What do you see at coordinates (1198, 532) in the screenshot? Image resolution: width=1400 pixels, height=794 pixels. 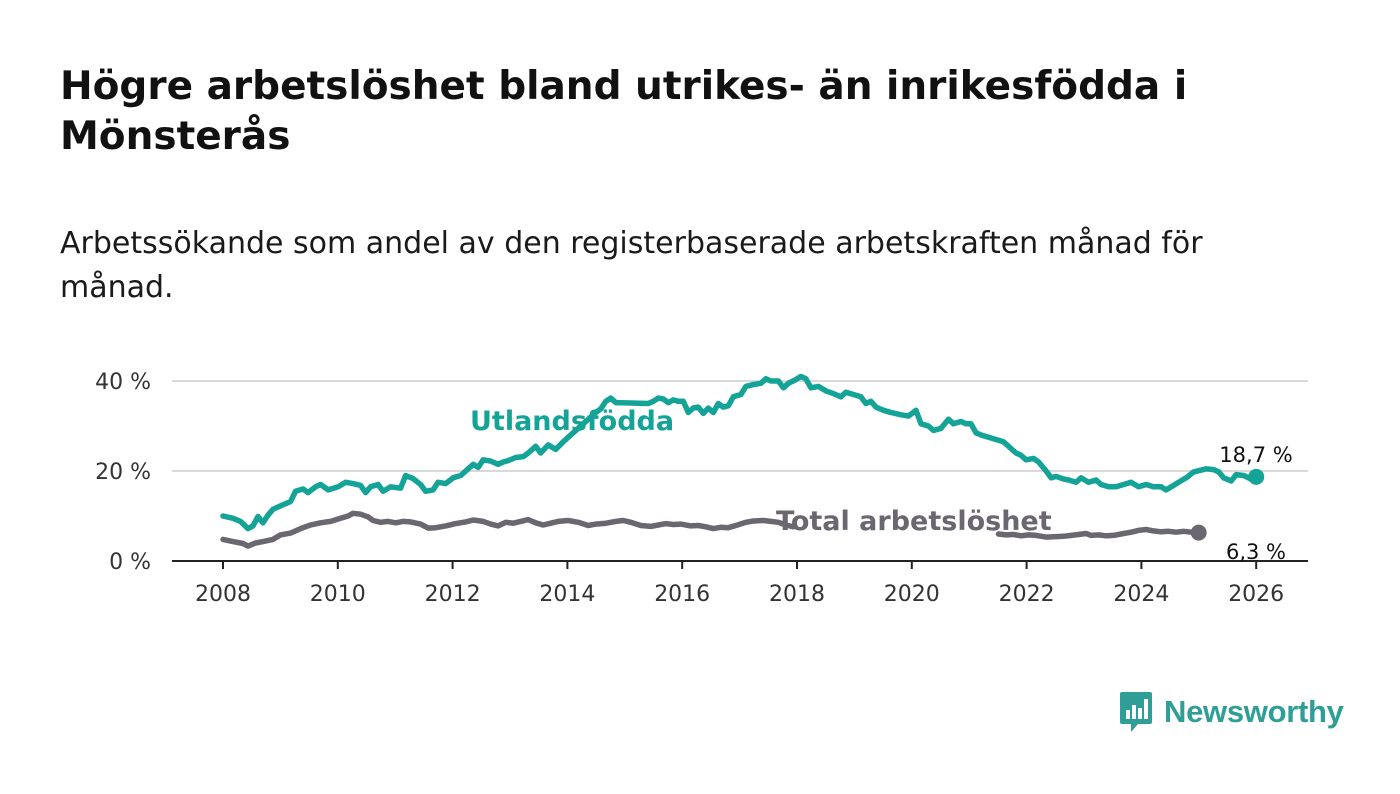 I see `end-marker-total` at bounding box center [1198, 532].